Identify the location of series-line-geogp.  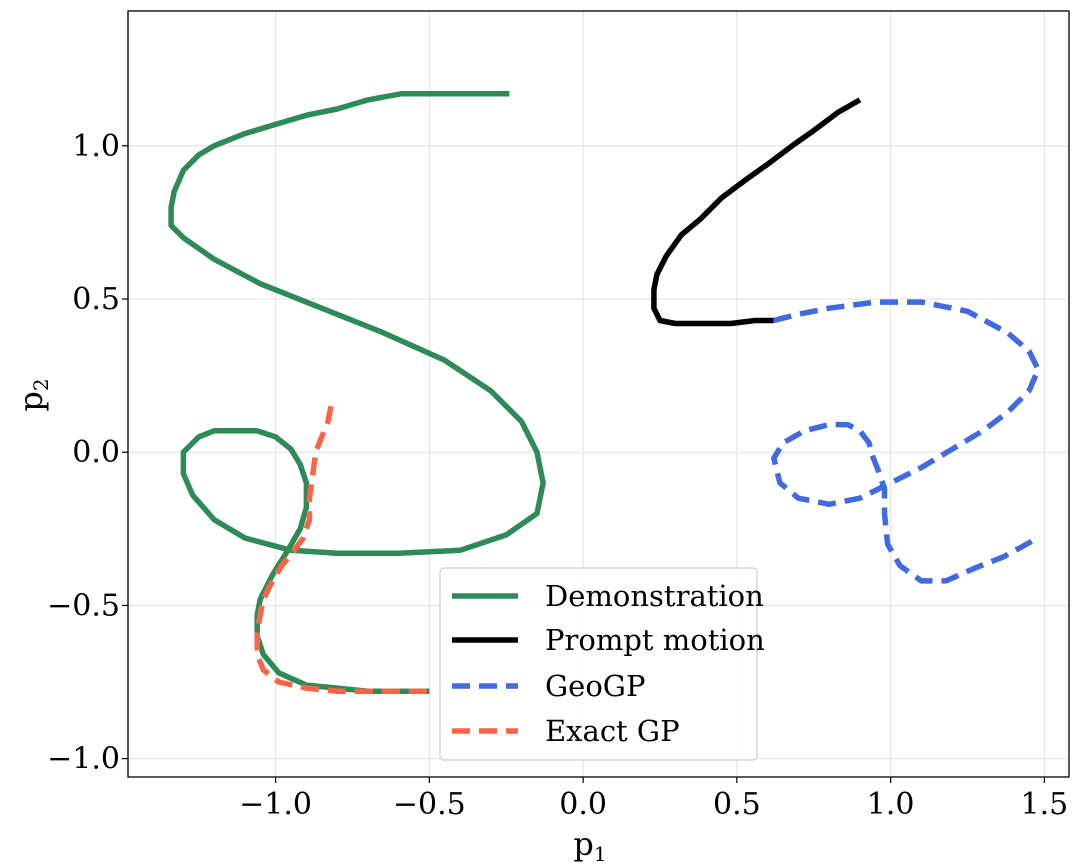
(906, 441).